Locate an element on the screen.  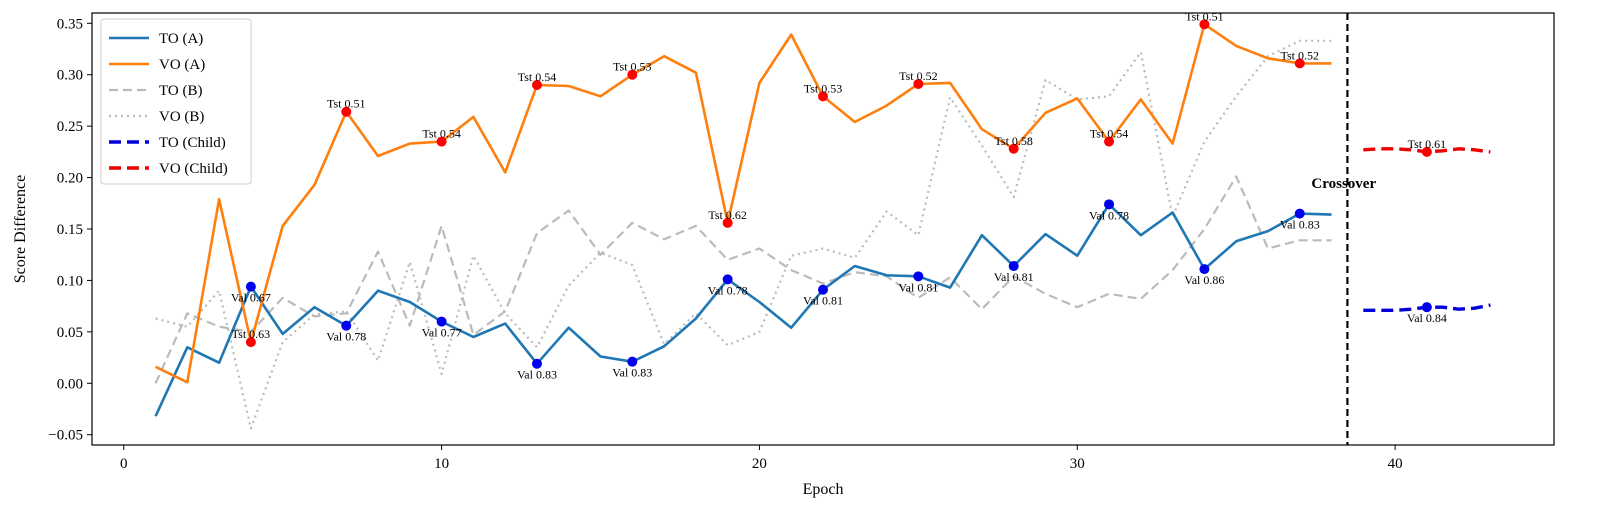
legend-label-vo-a: VO (A) is located at coordinates (182, 65).